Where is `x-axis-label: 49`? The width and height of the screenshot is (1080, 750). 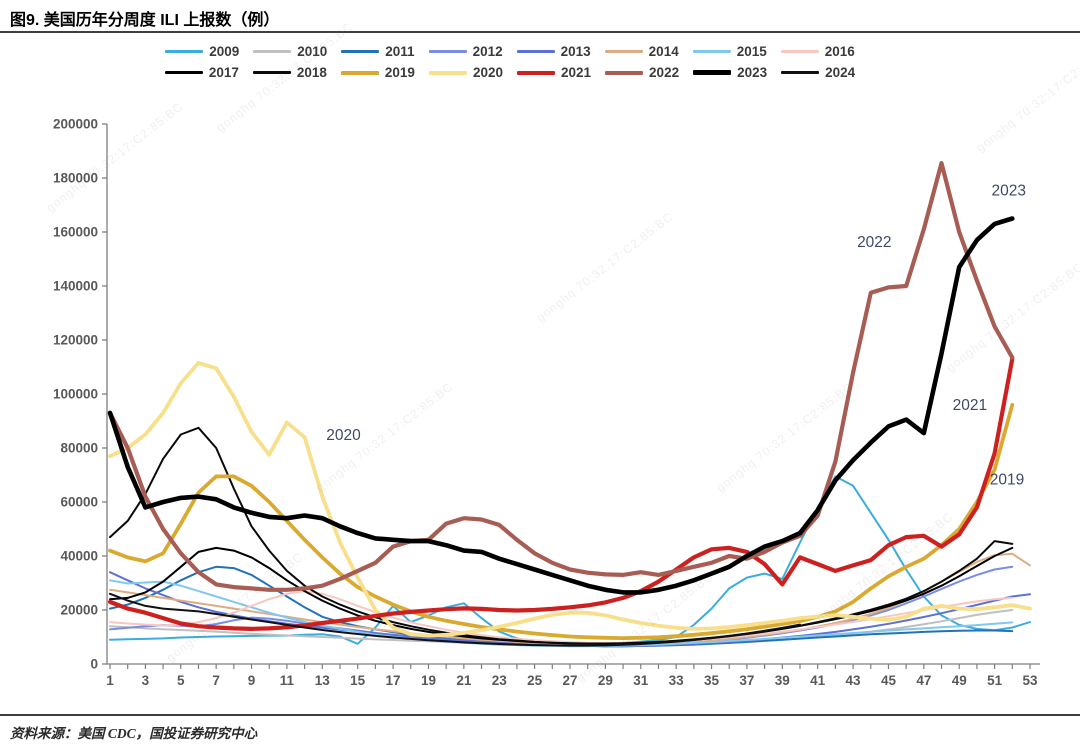 x-axis-label: 49 is located at coordinates (959, 680).